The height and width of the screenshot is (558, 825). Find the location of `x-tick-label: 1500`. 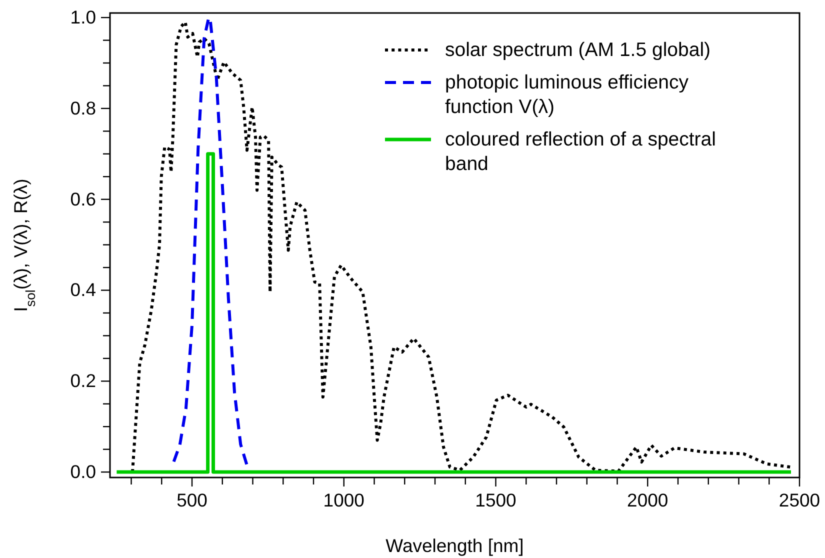

x-tick-label: 1500 is located at coordinates (495, 500).